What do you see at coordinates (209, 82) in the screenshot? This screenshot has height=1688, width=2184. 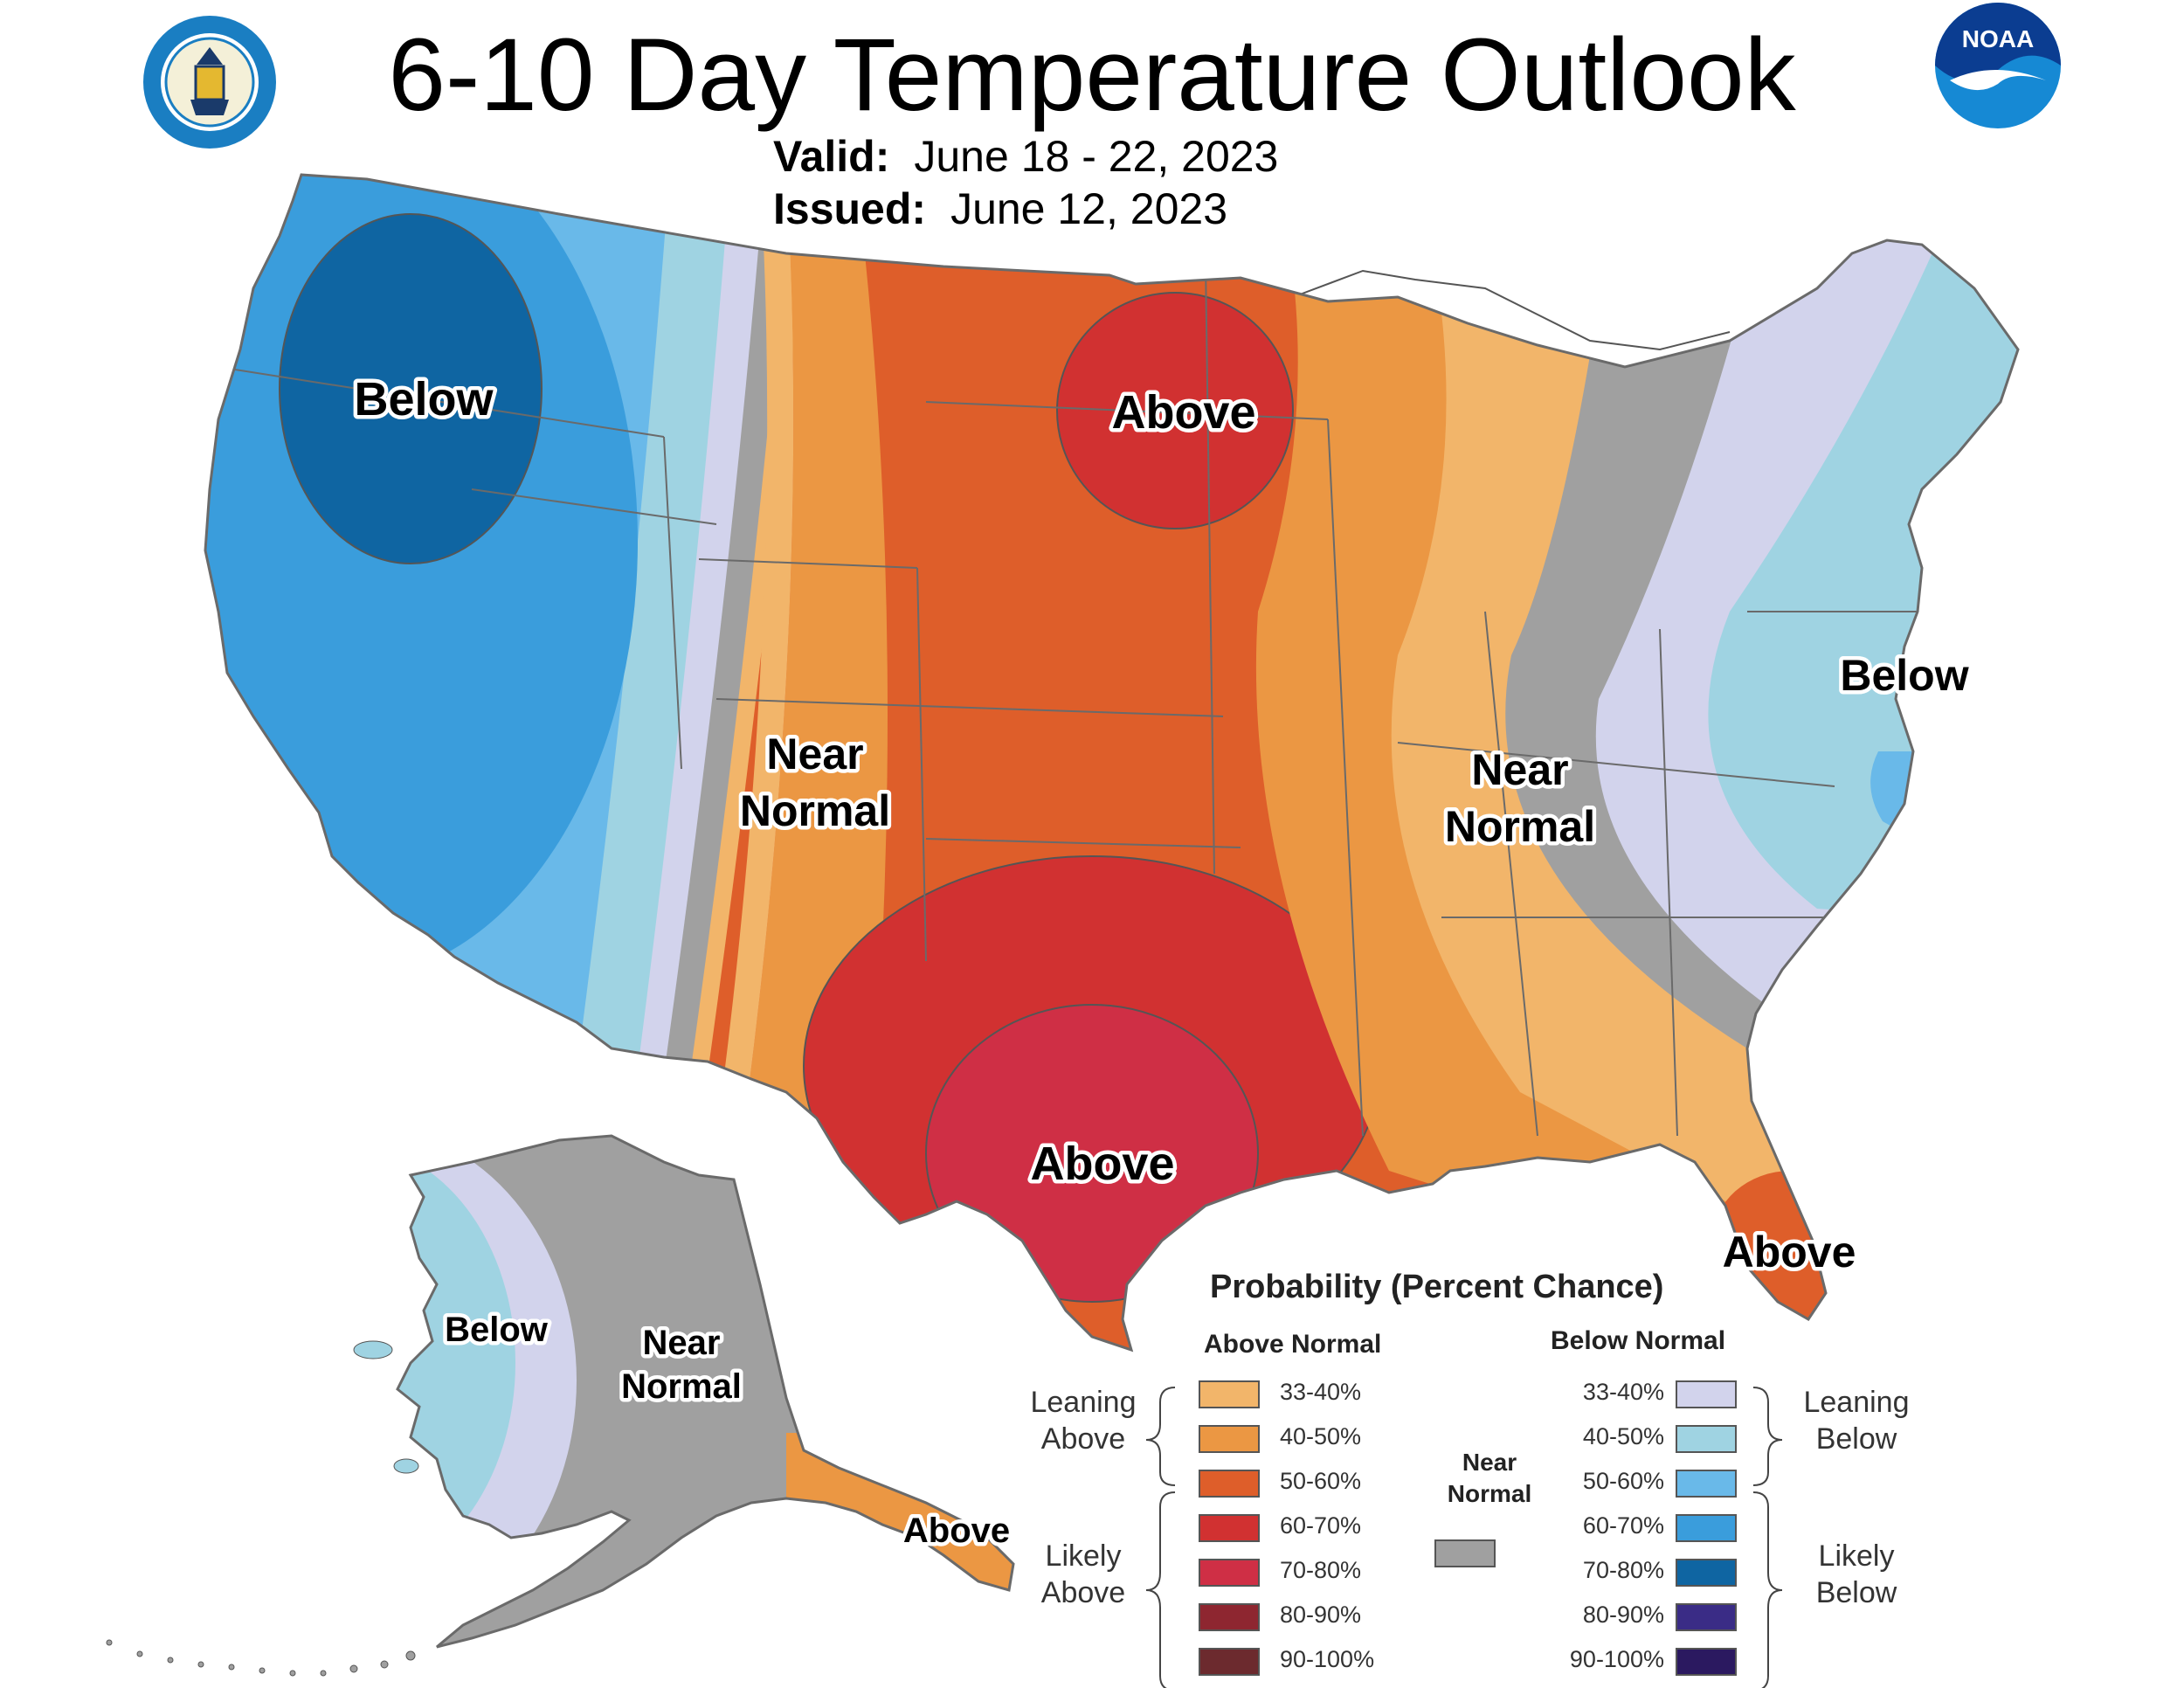 I see `department-of-commerce-seal-icon` at bounding box center [209, 82].